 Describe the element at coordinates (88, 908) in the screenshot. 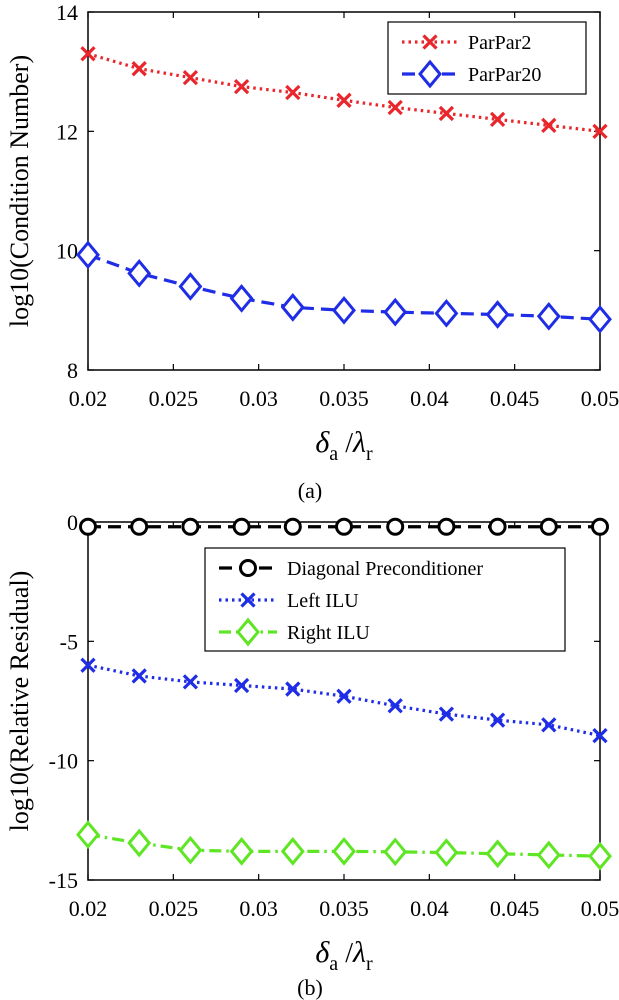

I see `x-tick-label: 0.02` at that location.